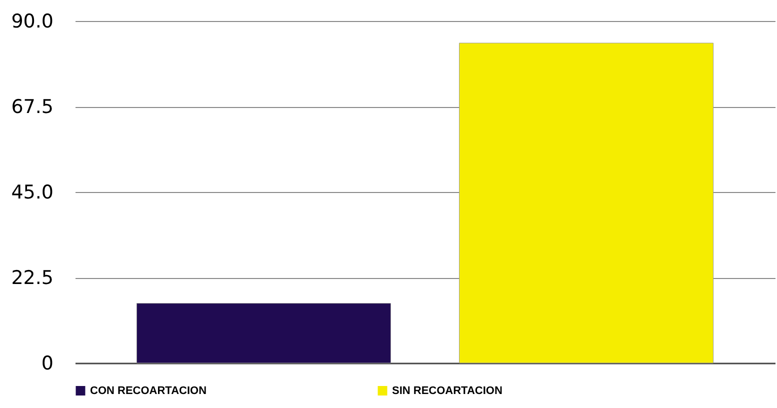 This screenshot has width=777, height=408. Describe the element at coordinates (148, 390) in the screenshot. I see `legend-label: CON RECOARTACION` at that location.